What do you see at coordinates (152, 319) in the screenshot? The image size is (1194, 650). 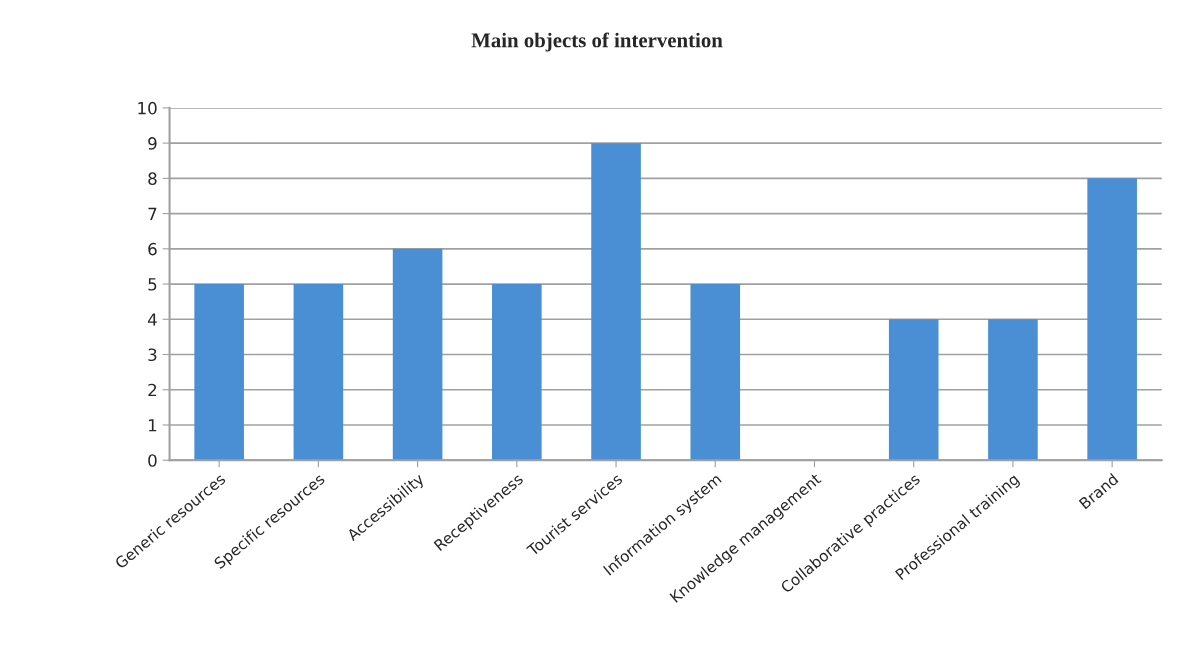 I see `y-tick-label: 4` at bounding box center [152, 319].